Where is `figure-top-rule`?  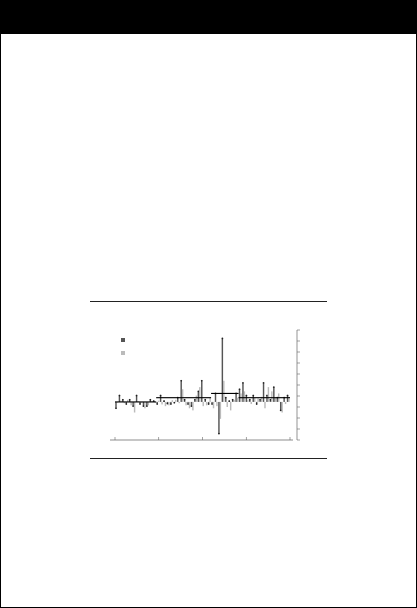 figure-top-rule is located at coordinates (208, 301).